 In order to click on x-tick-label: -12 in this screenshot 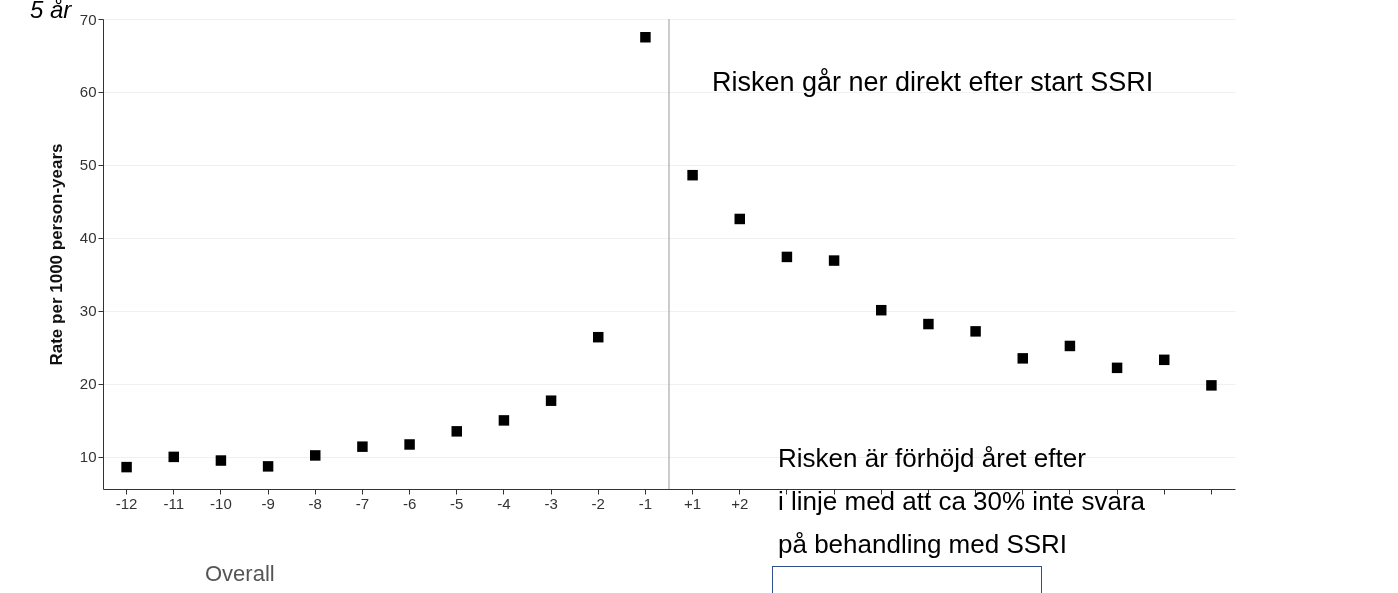, I will do `click(126, 503)`.